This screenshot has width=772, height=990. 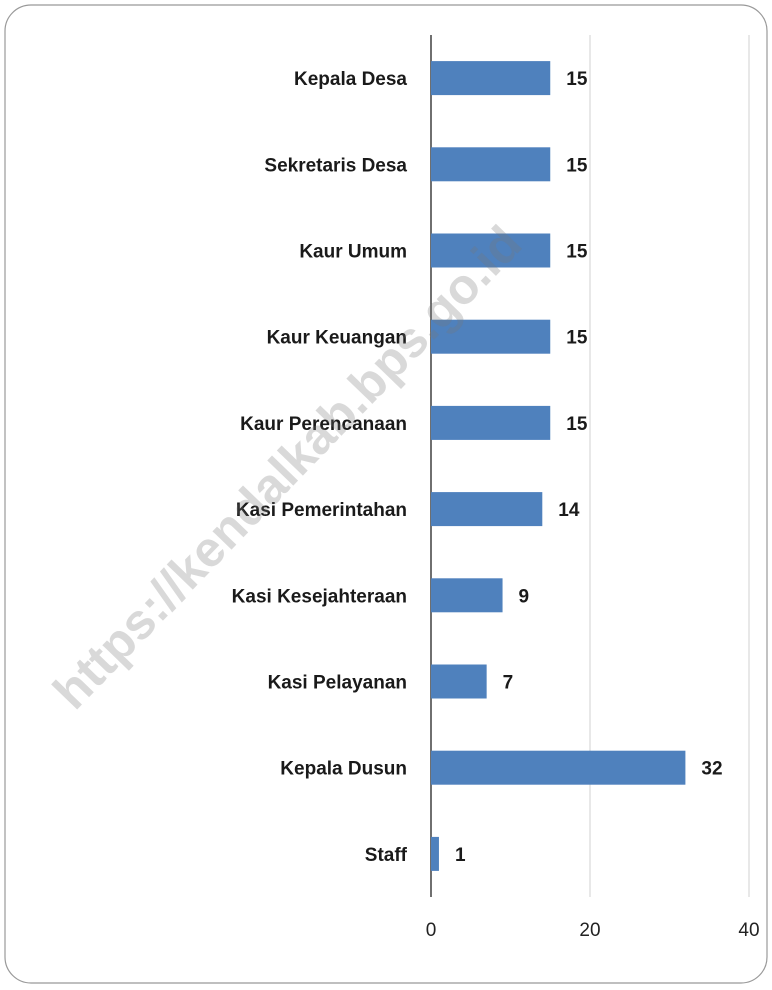 I want to click on y-tick-label: Sekretaris Desa, so click(x=335, y=165).